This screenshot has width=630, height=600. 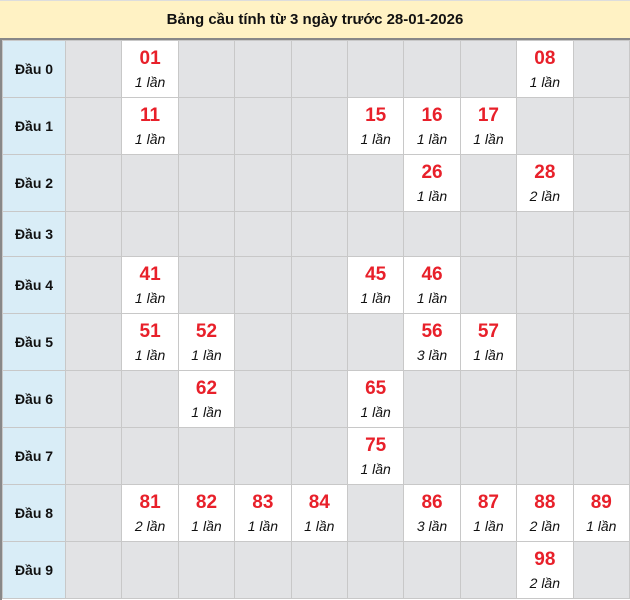 I want to click on row-header: Đầu 6, so click(x=34, y=399).